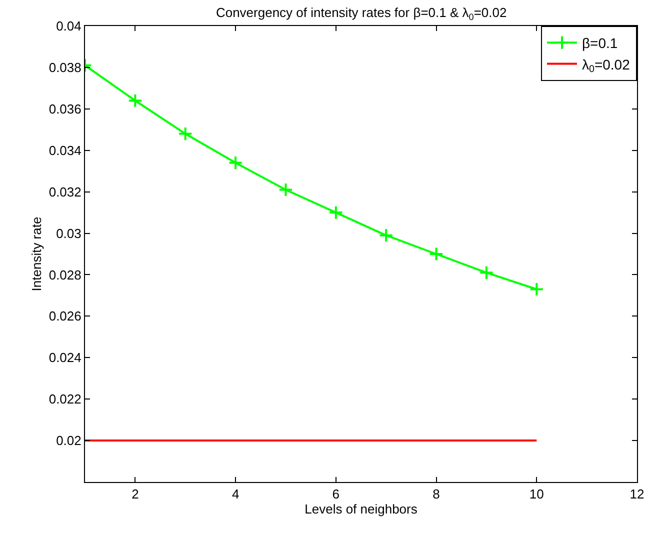 This screenshot has height=534, width=657. Describe the element at coordinates (436, 494) in the screenshot. I see `x-tick-label: 8` at that location.